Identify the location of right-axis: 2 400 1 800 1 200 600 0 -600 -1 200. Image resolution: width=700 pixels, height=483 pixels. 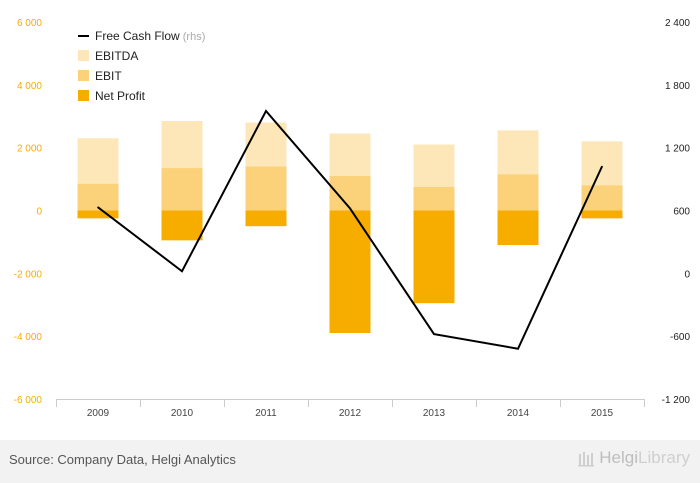
(676, 212).